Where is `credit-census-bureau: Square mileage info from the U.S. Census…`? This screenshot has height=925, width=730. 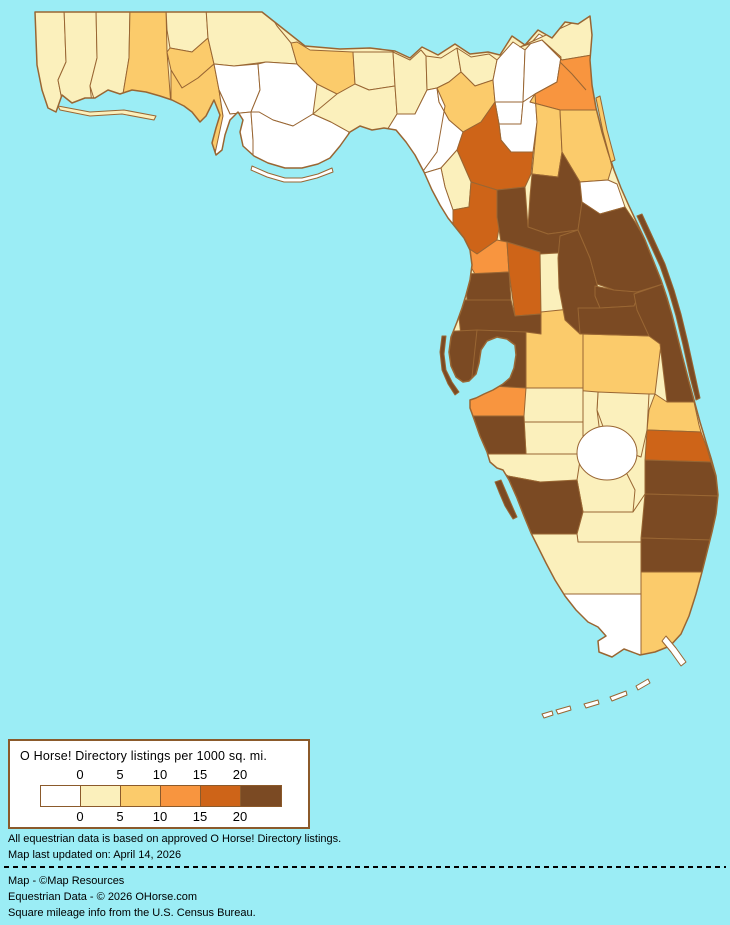 credit-census-bureau: Square mileage info from the U.S. Census… is located at coordinates (132, 913).